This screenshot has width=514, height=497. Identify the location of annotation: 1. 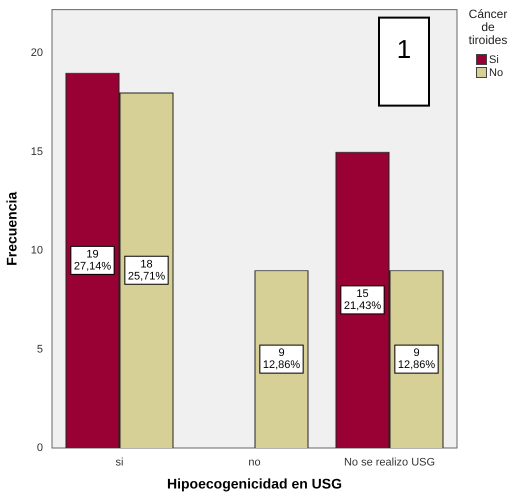
(404, 49).